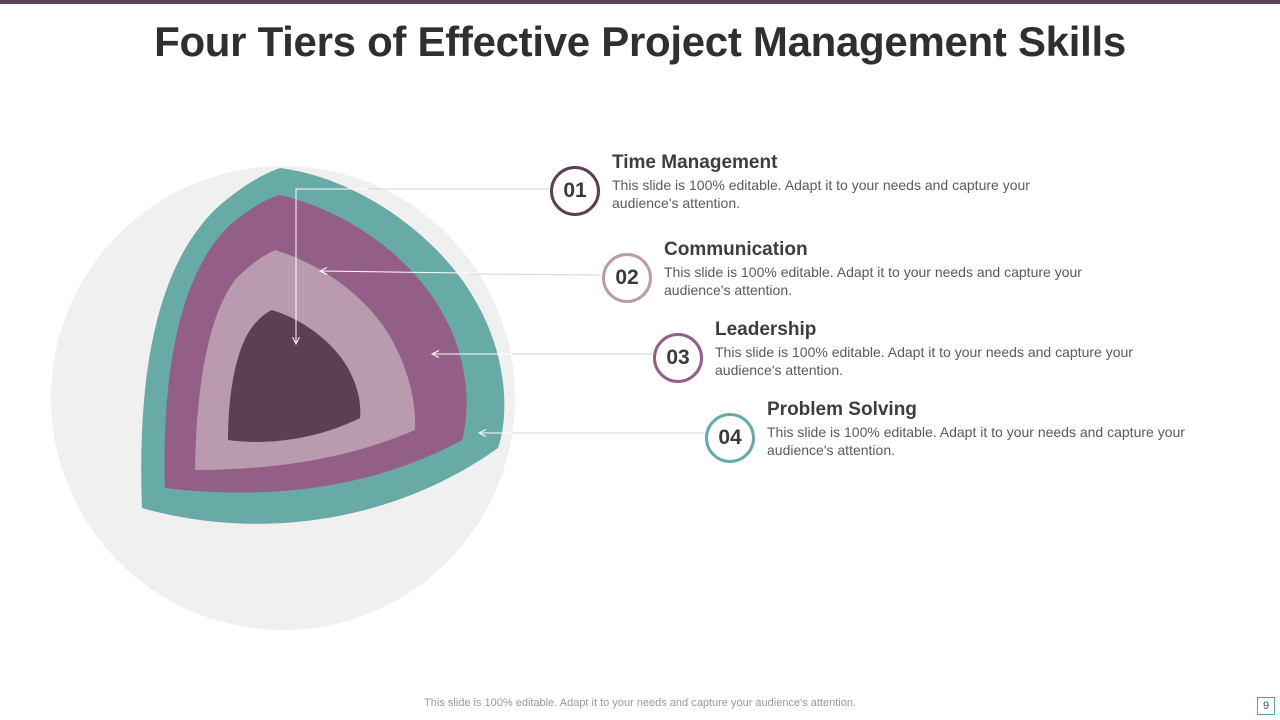  What do you see at coordinates (730, 438) in the screenshot?
I see `tier-number-badge: 04` at bounding box center [730, 438].